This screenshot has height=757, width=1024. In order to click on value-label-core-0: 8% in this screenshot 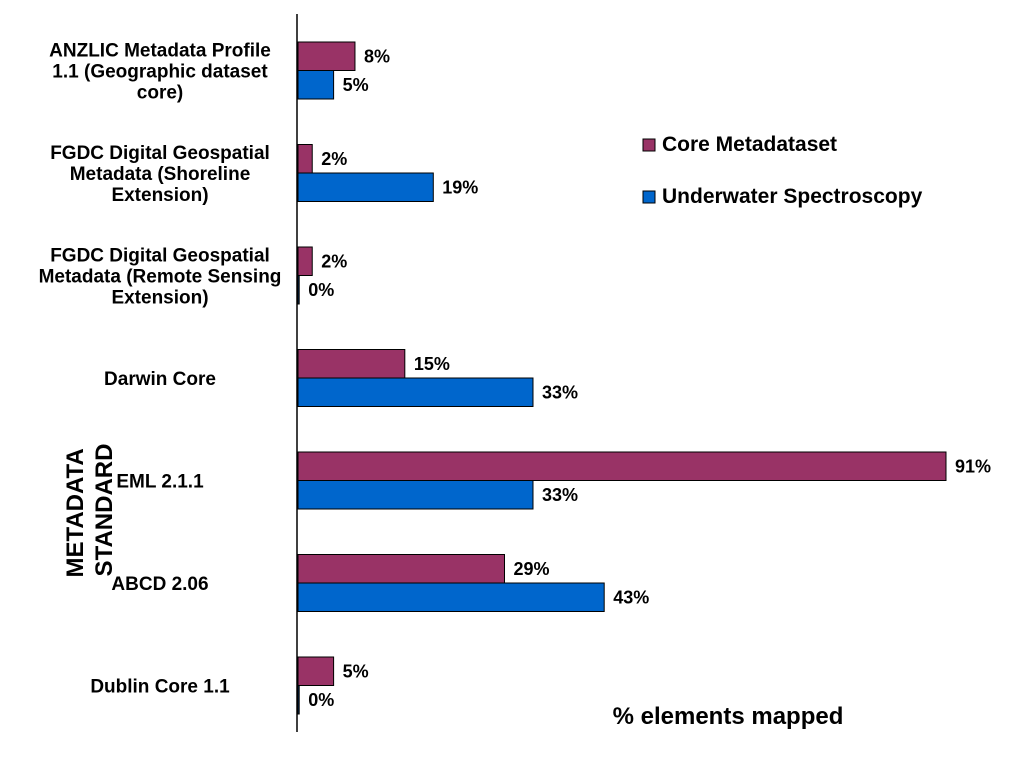, I will do `click(377, 56)`.